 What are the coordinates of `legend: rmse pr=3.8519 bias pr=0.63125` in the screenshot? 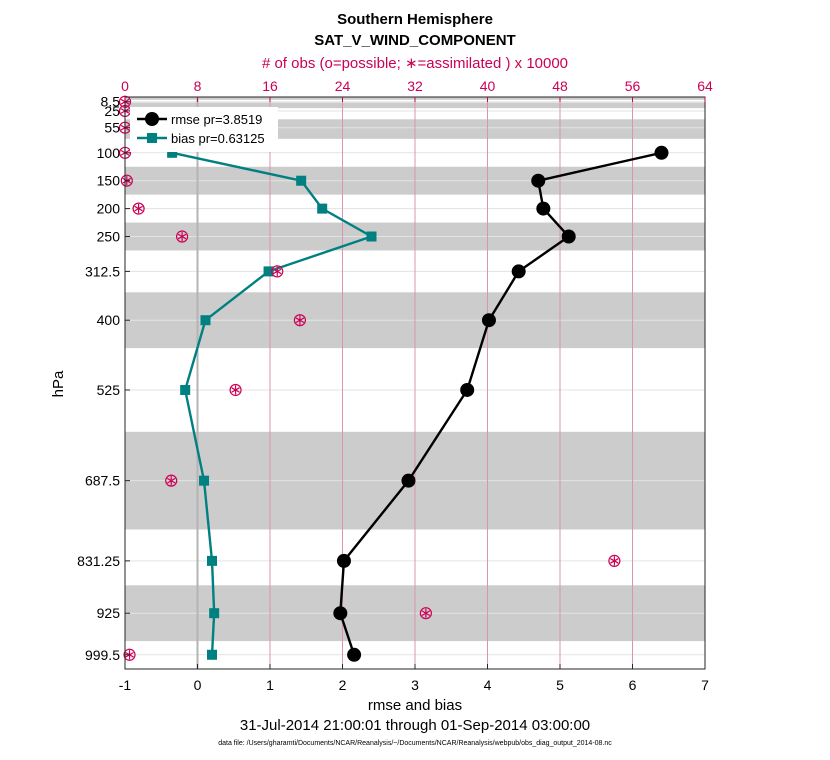 It's located at (204, 129).